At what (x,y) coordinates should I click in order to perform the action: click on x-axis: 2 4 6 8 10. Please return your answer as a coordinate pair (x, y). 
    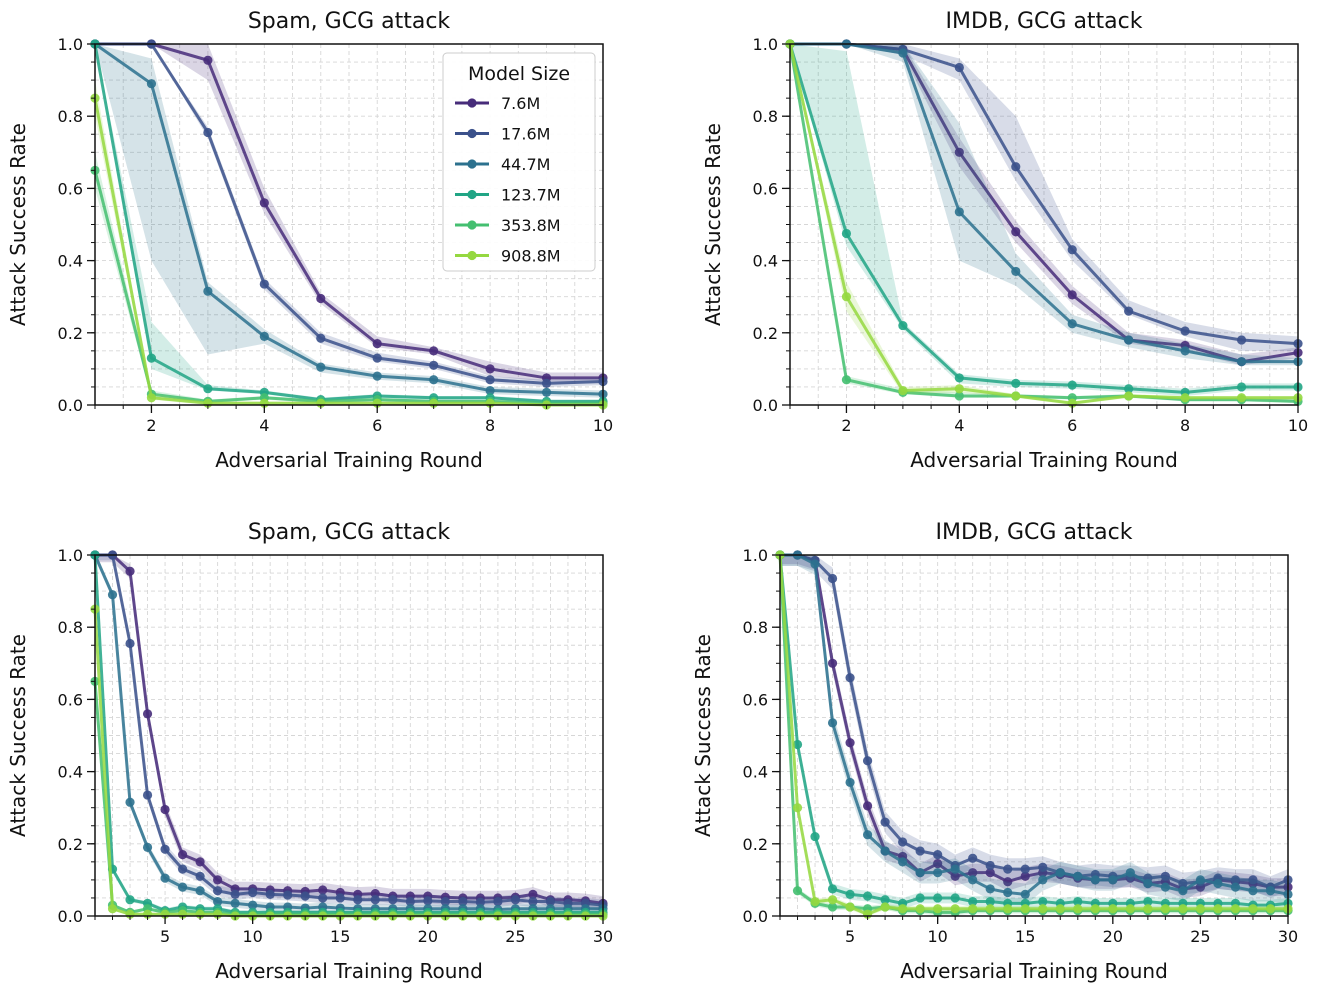
    Looking at the image, I should click on (1049, 420).